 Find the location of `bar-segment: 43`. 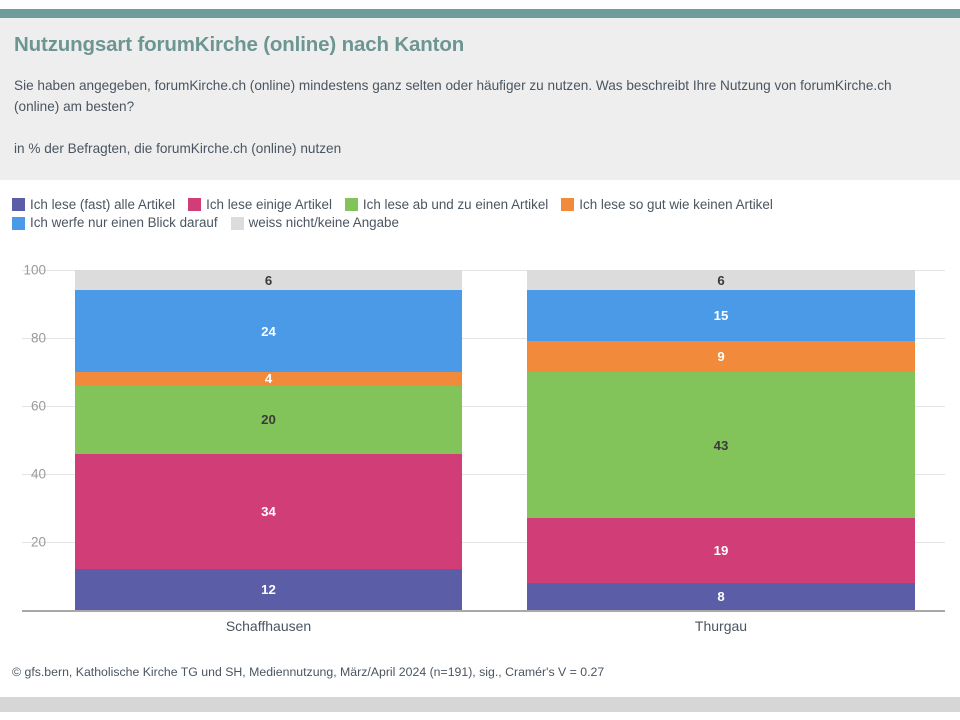

bar-segment: 43 is located at coordinates (721, 445).